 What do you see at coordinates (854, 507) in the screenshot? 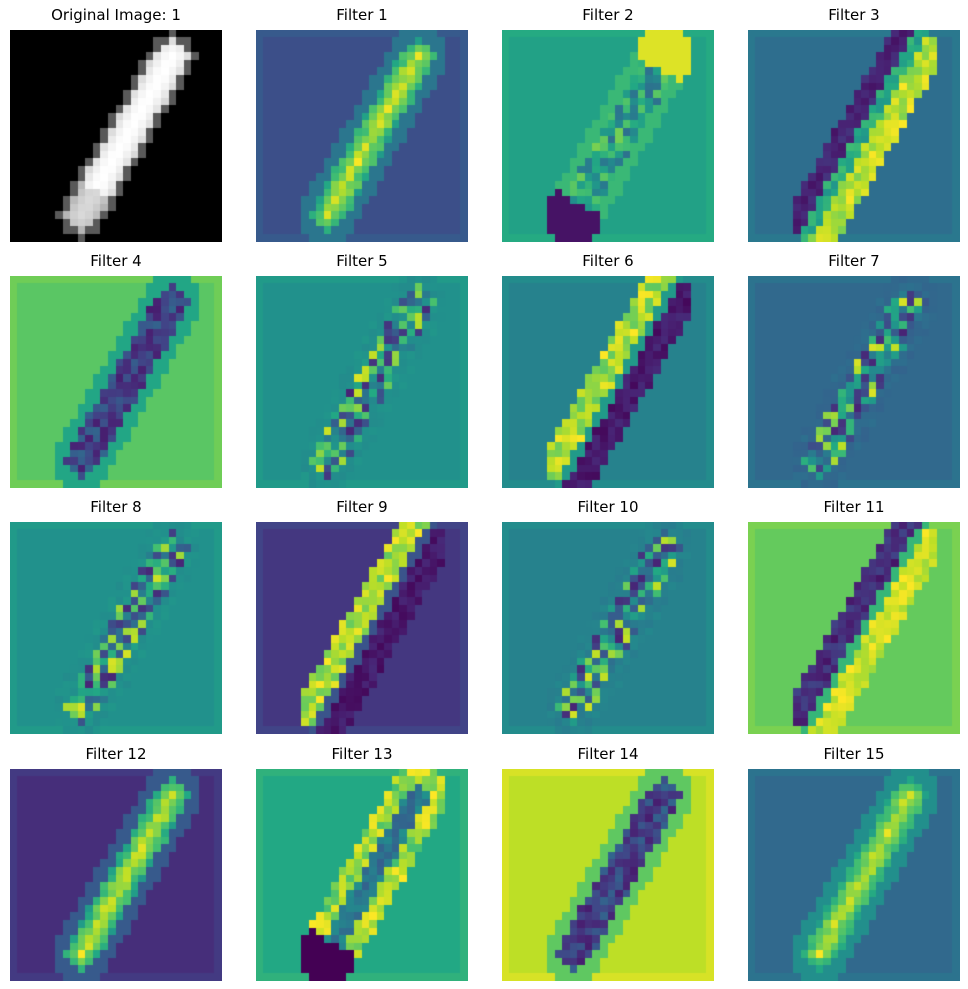
I see `panel-title: Filter 11` at bounding box center [854, 507].